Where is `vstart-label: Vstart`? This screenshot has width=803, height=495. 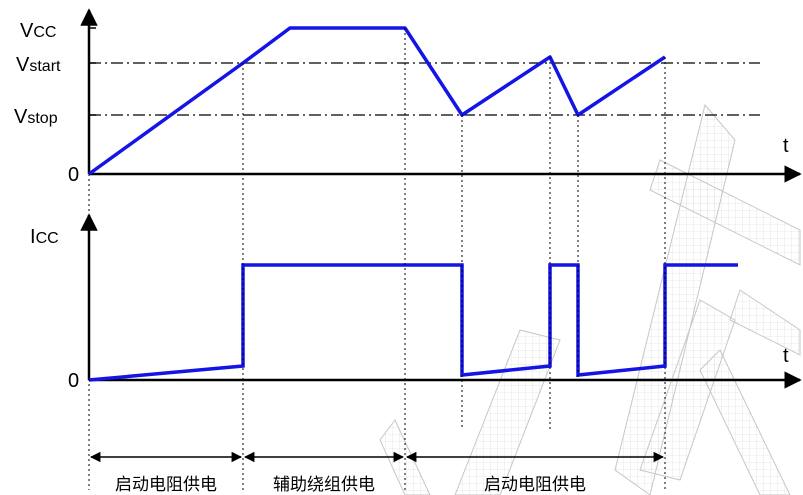 vstart-label: Vstart is located at coordinates (38, 65).